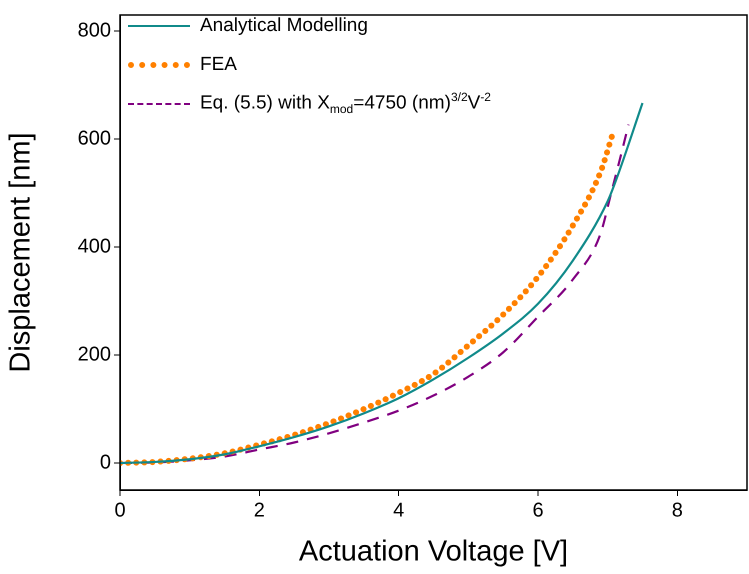  Describe the element at coordinates (94, 139) in the screenshot. I see `y-tick-label: 600` at that location.